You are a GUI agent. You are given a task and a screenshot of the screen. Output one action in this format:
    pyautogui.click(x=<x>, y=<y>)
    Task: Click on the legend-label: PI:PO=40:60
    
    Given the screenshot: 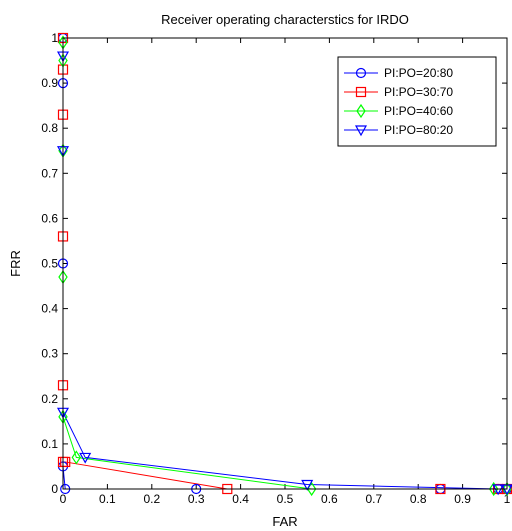 What is the action you would take?
    pyautogui.click(x=418, y=111)
    